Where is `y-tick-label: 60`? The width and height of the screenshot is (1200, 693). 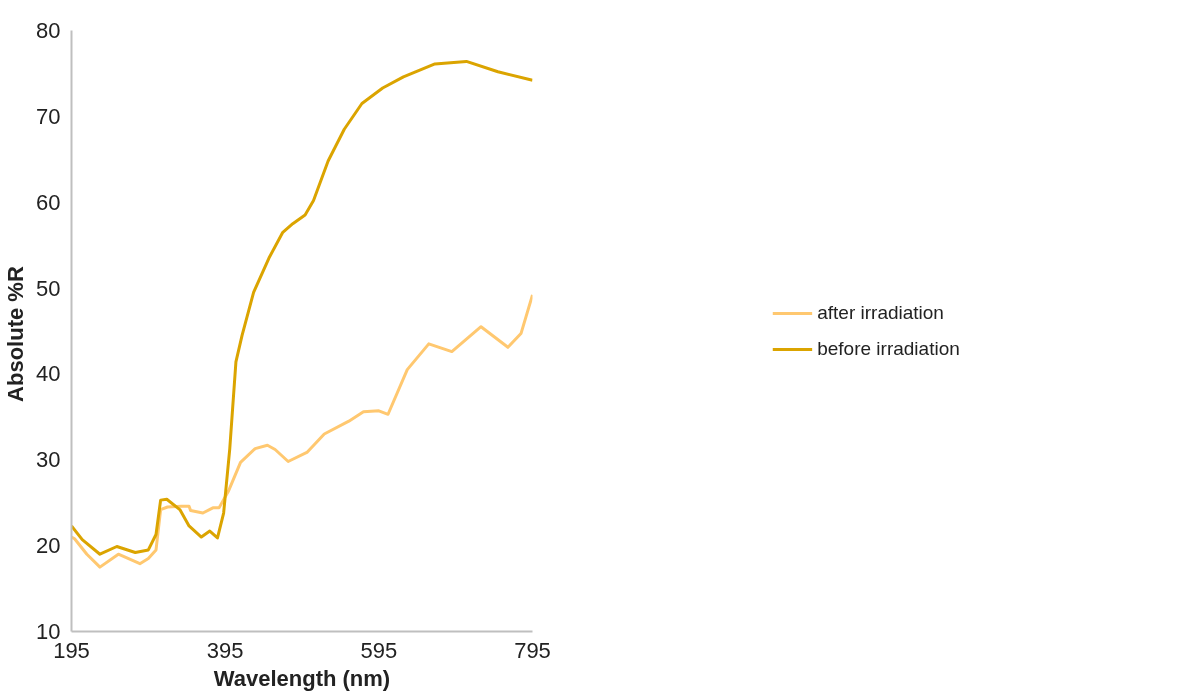 y-tick-label: 60 is located at coordinates (48, 202).